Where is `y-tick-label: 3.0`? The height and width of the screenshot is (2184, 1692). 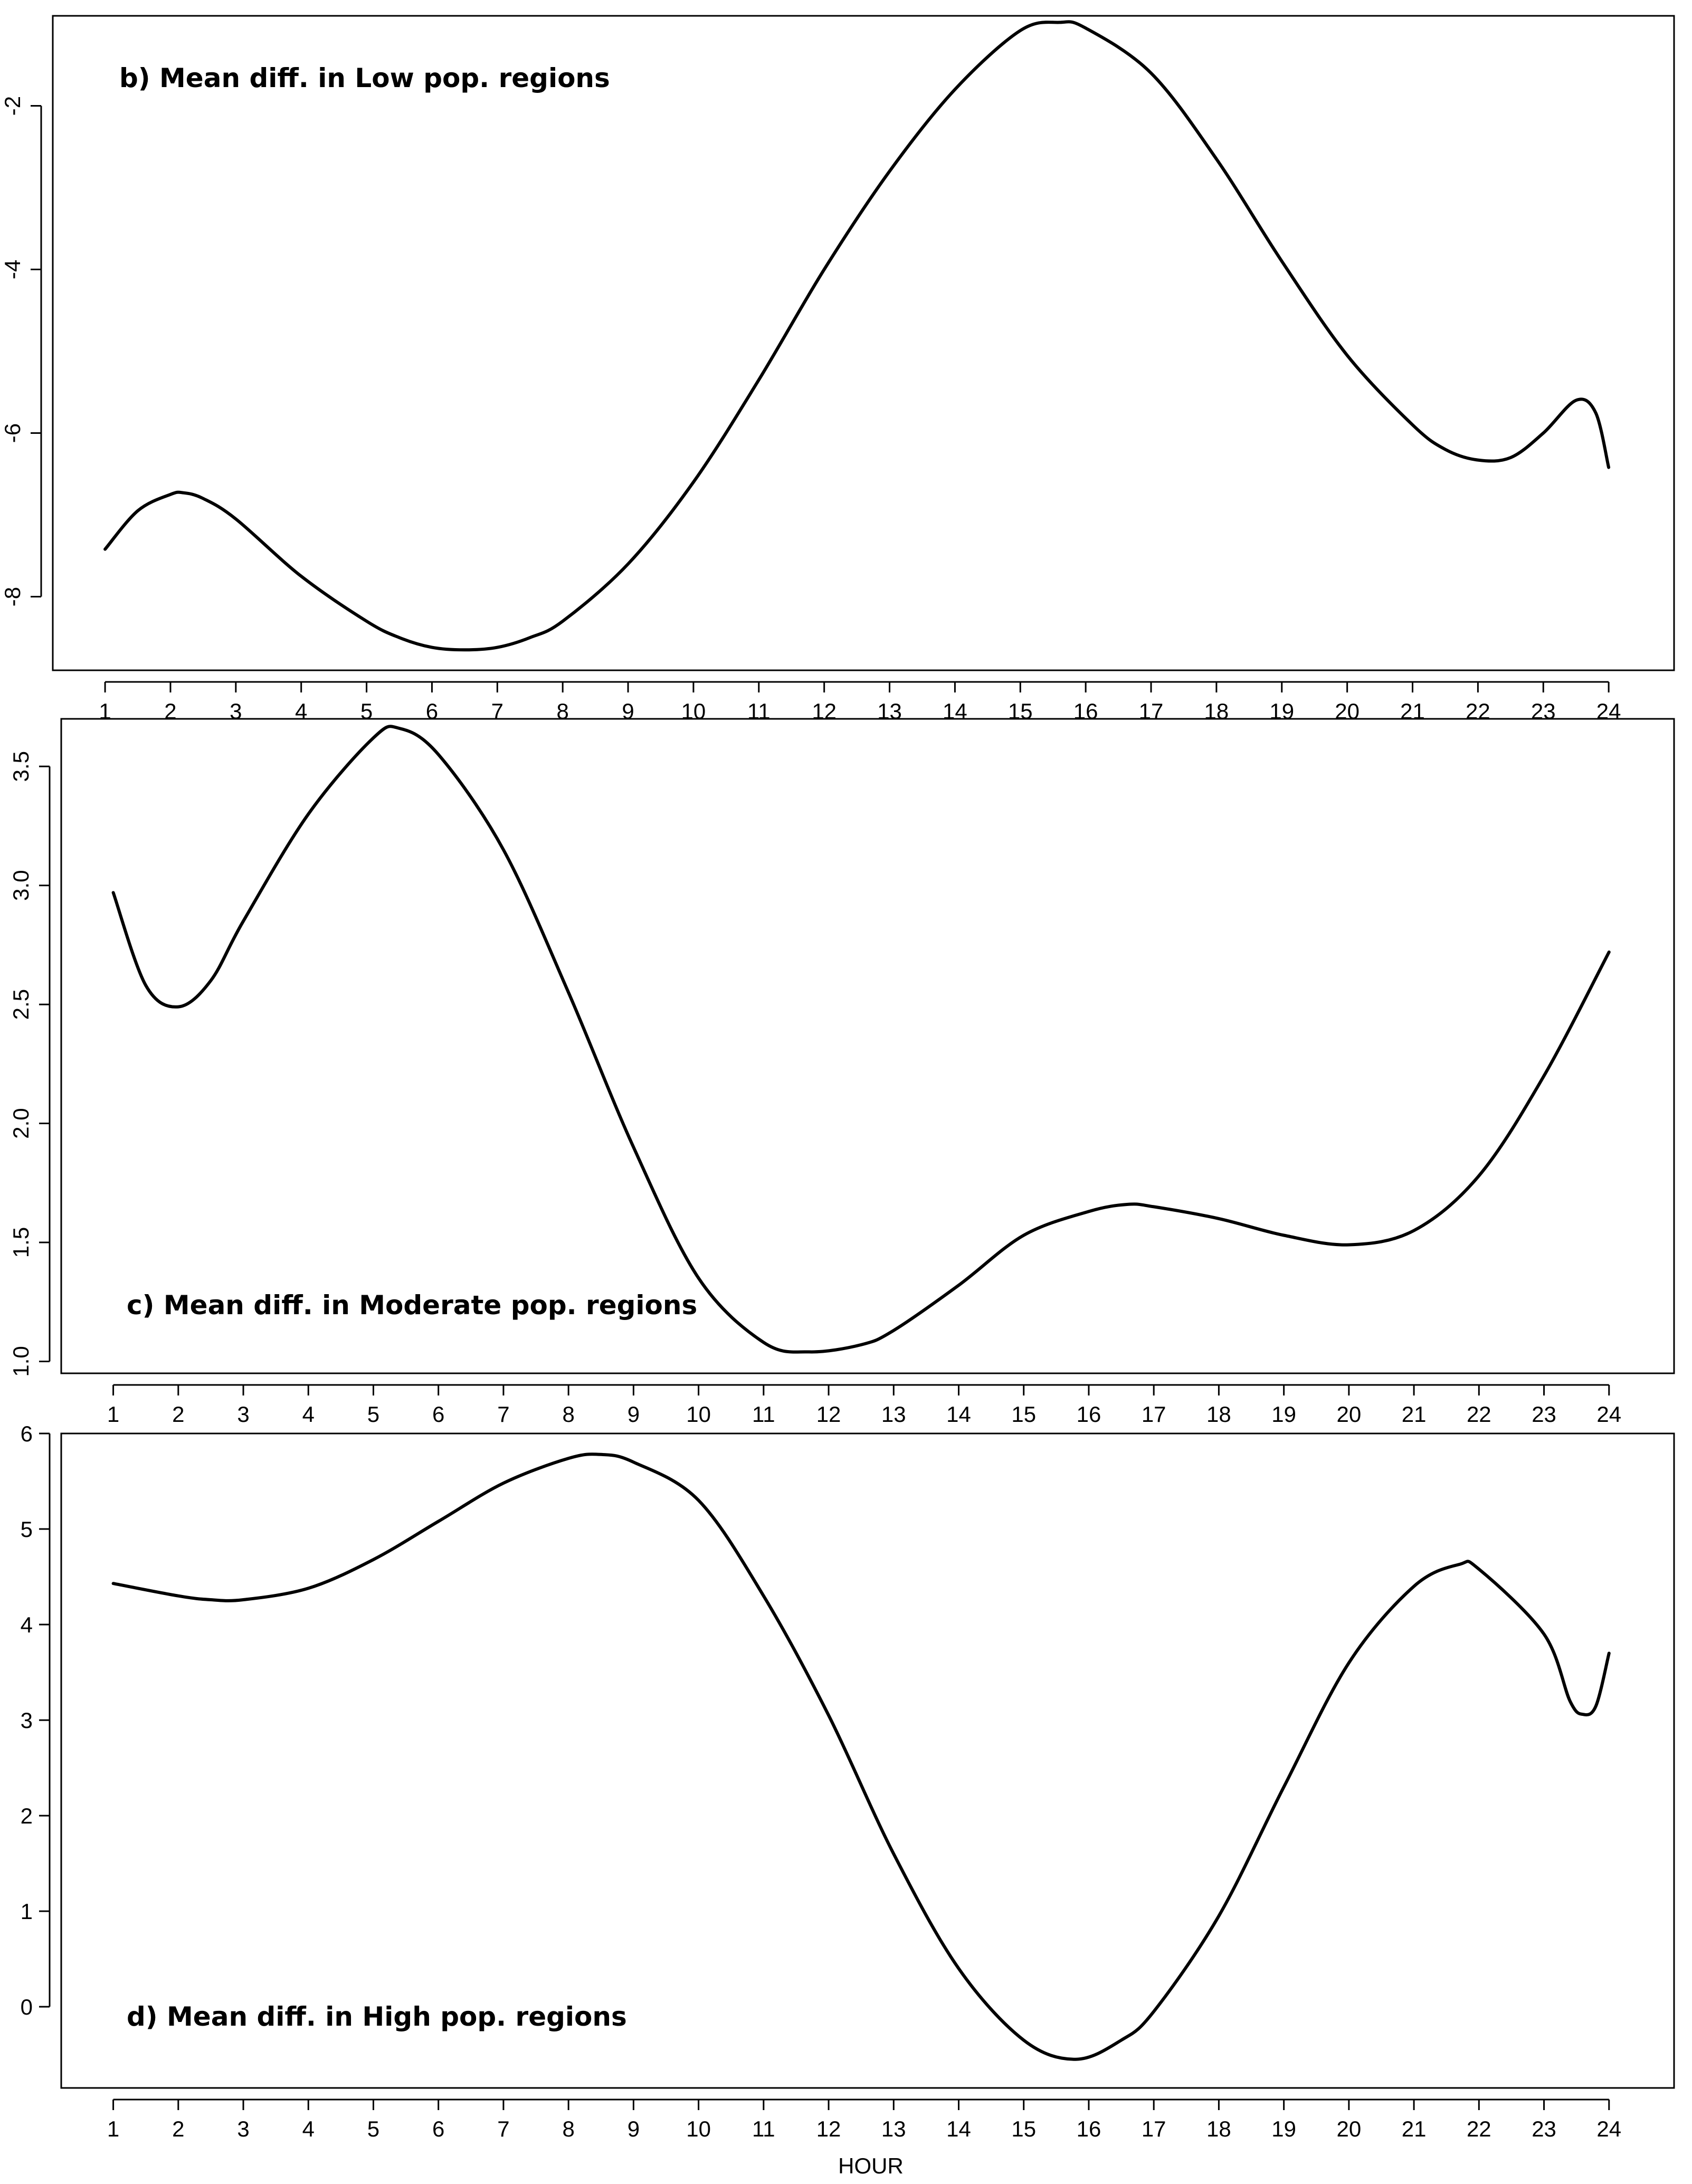 y-tick-label: 3.0 is located at coordinates (20, 885).